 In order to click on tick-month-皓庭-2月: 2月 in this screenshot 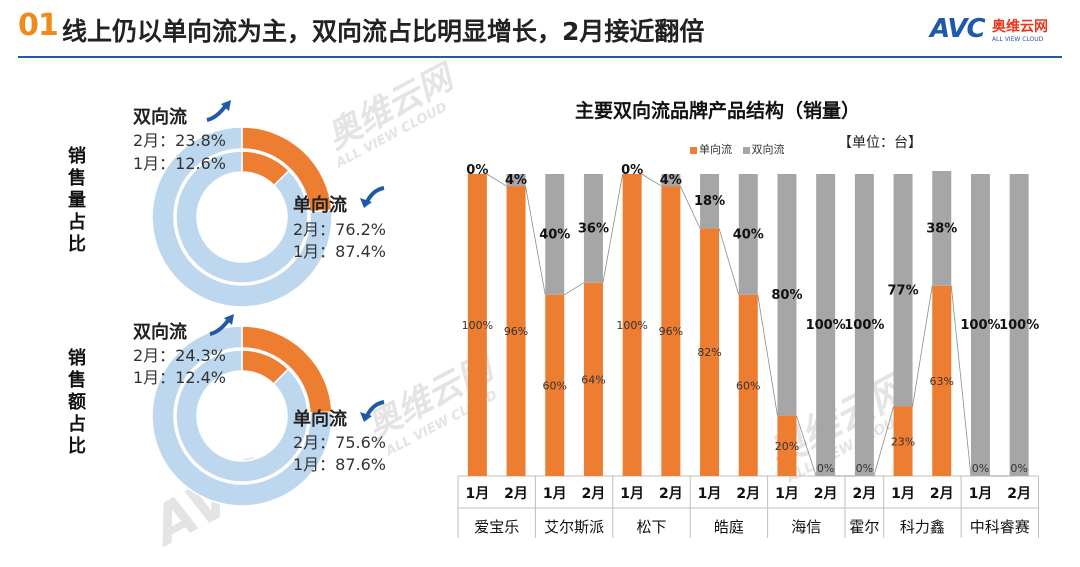, I will do `click(748, 494)`.